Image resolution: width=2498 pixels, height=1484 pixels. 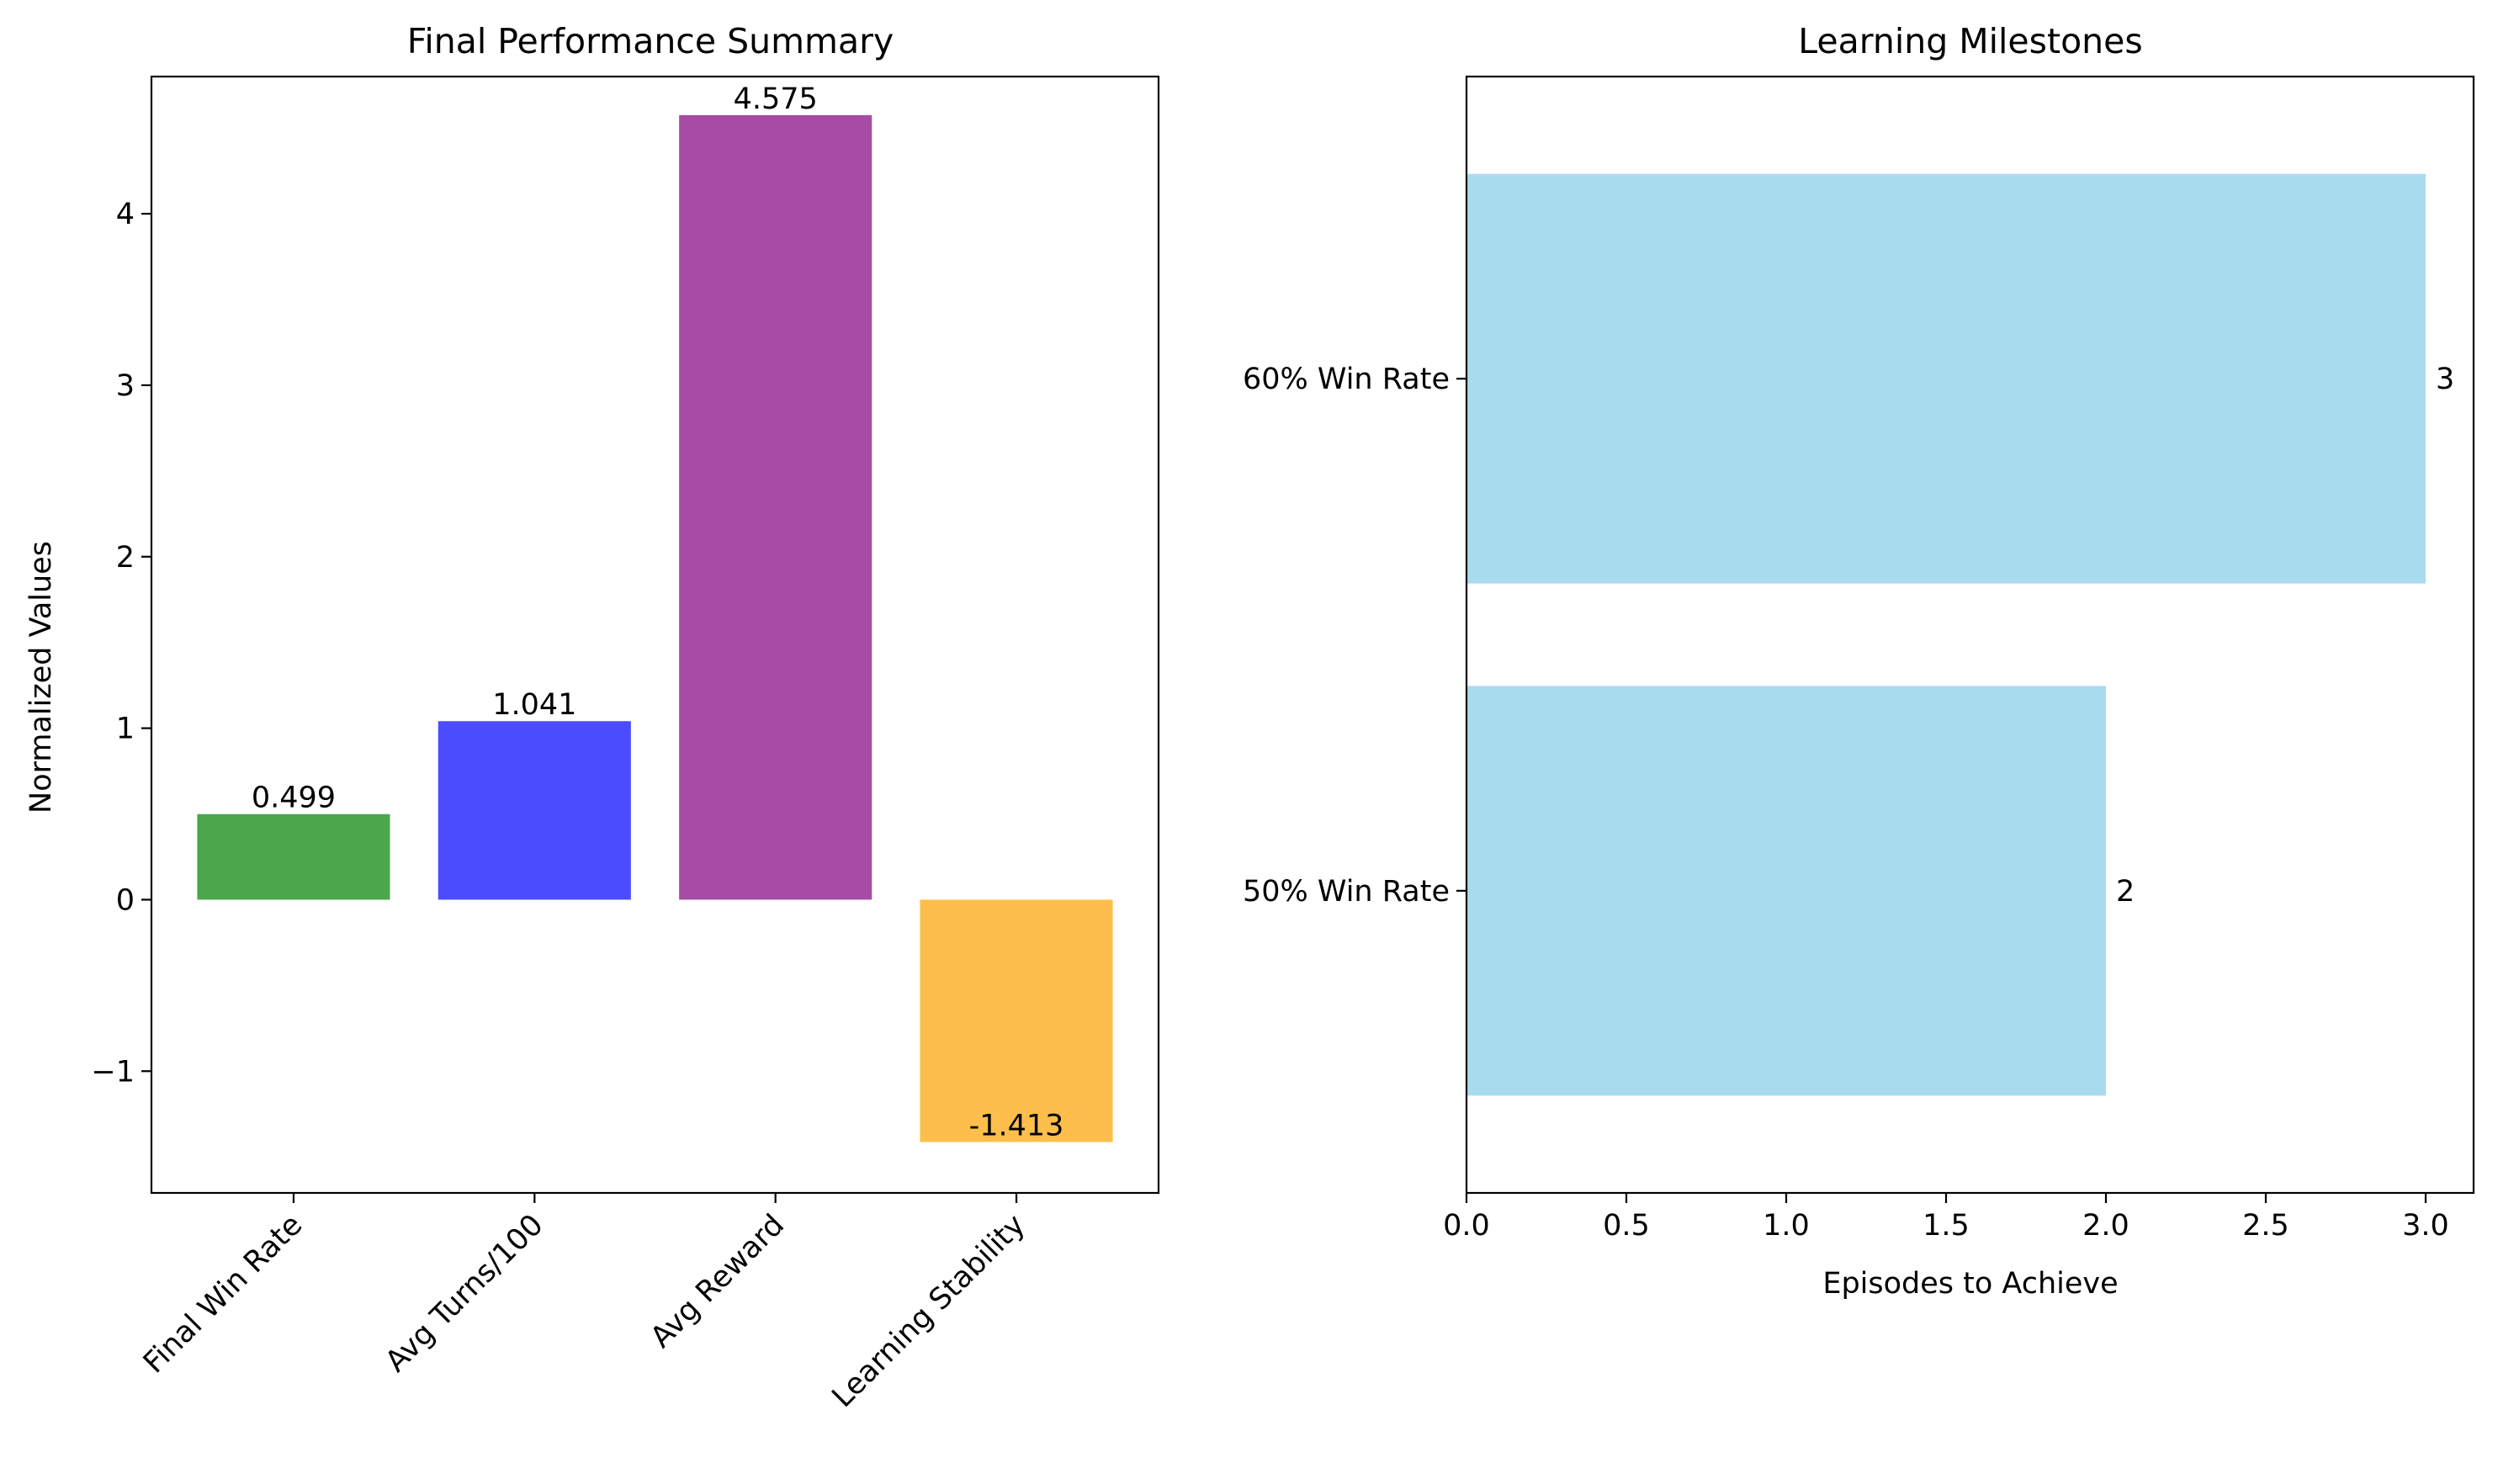 What do you see at coordinates (1346, 379) in the screenshot?
I see `y-tick-label: 60% Win Rate` at bounding box center [1346, 379].